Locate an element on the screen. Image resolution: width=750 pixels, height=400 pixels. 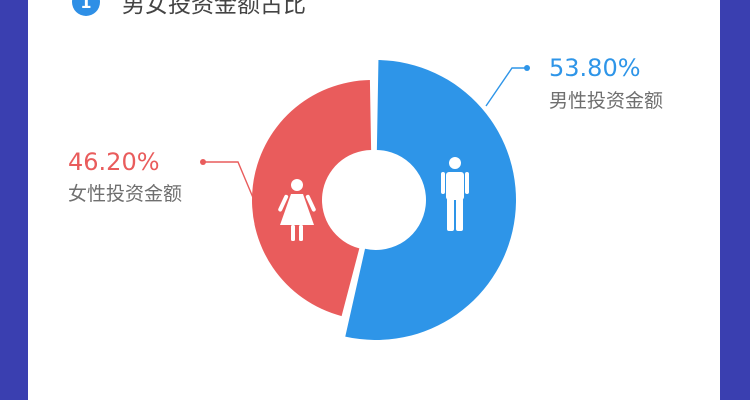
section-title: 男女投资金额占比 is located at coordinates (214, 9).